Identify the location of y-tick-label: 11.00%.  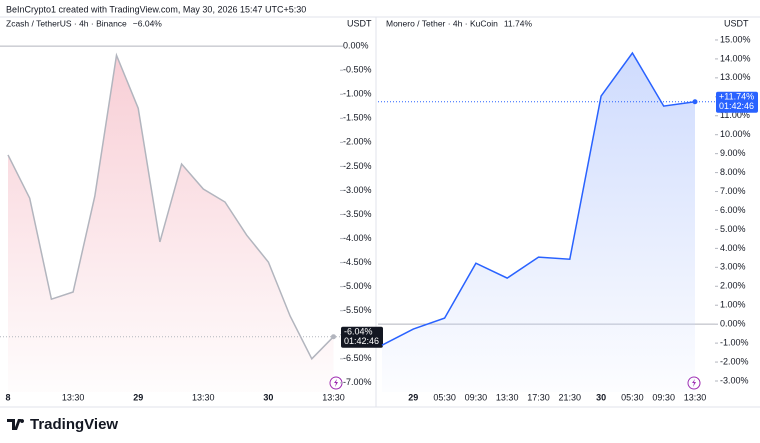
(735, 115).